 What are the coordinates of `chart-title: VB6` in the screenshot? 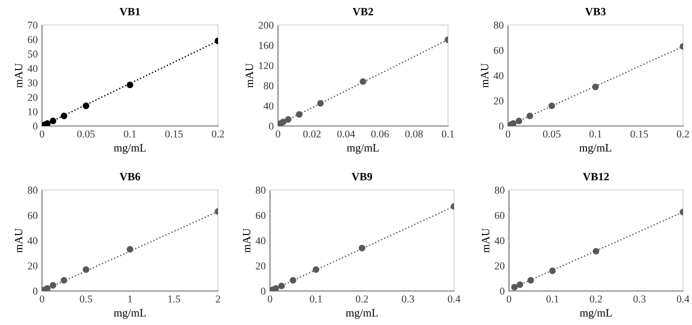 It's located at (130, 176).